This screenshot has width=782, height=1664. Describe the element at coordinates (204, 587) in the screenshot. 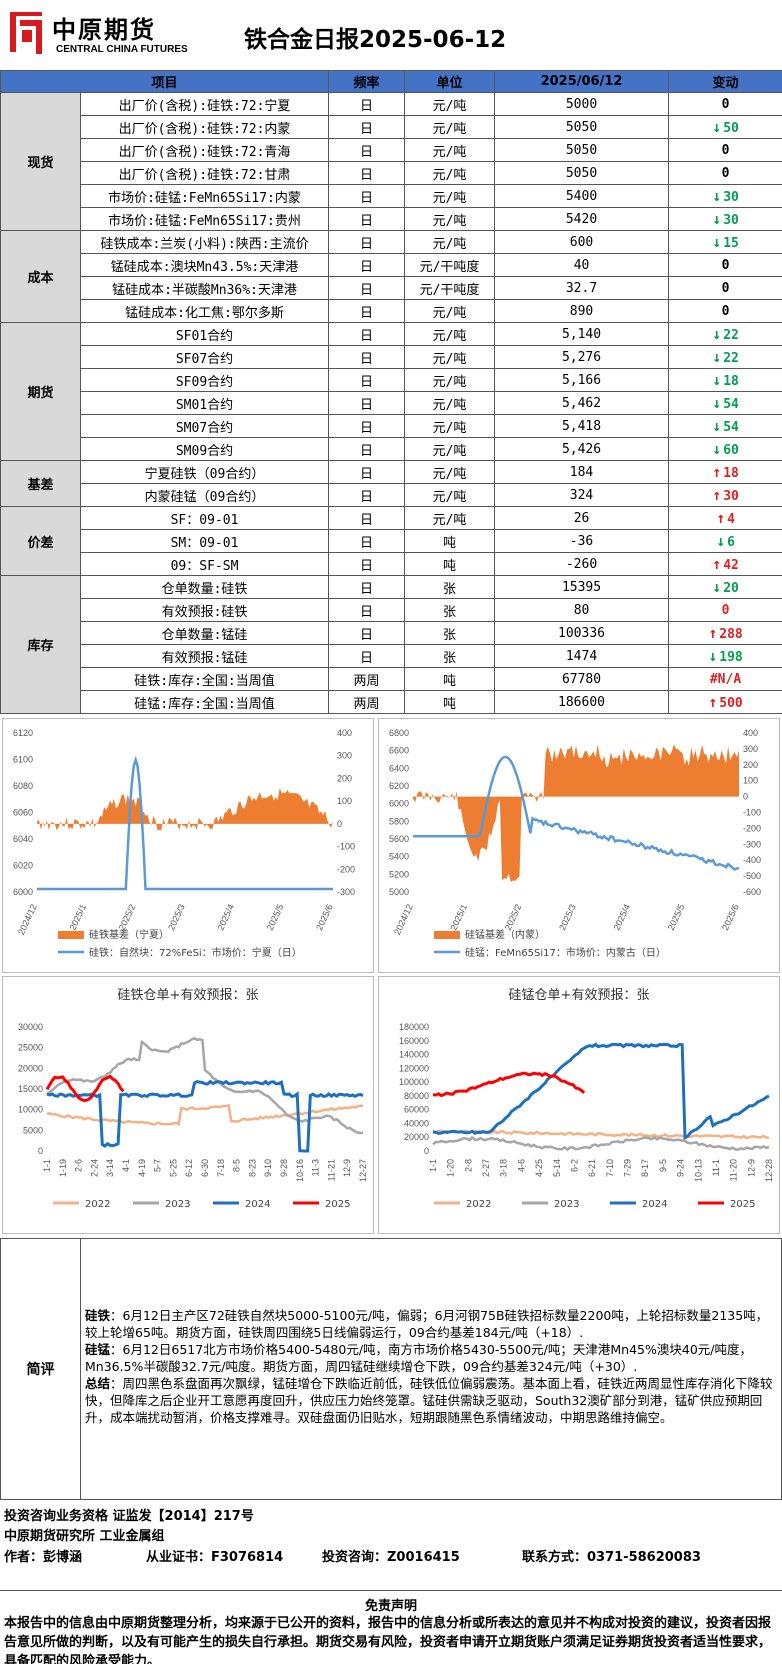

I see `item-cell: 仓单数量:硅铁` at that location.